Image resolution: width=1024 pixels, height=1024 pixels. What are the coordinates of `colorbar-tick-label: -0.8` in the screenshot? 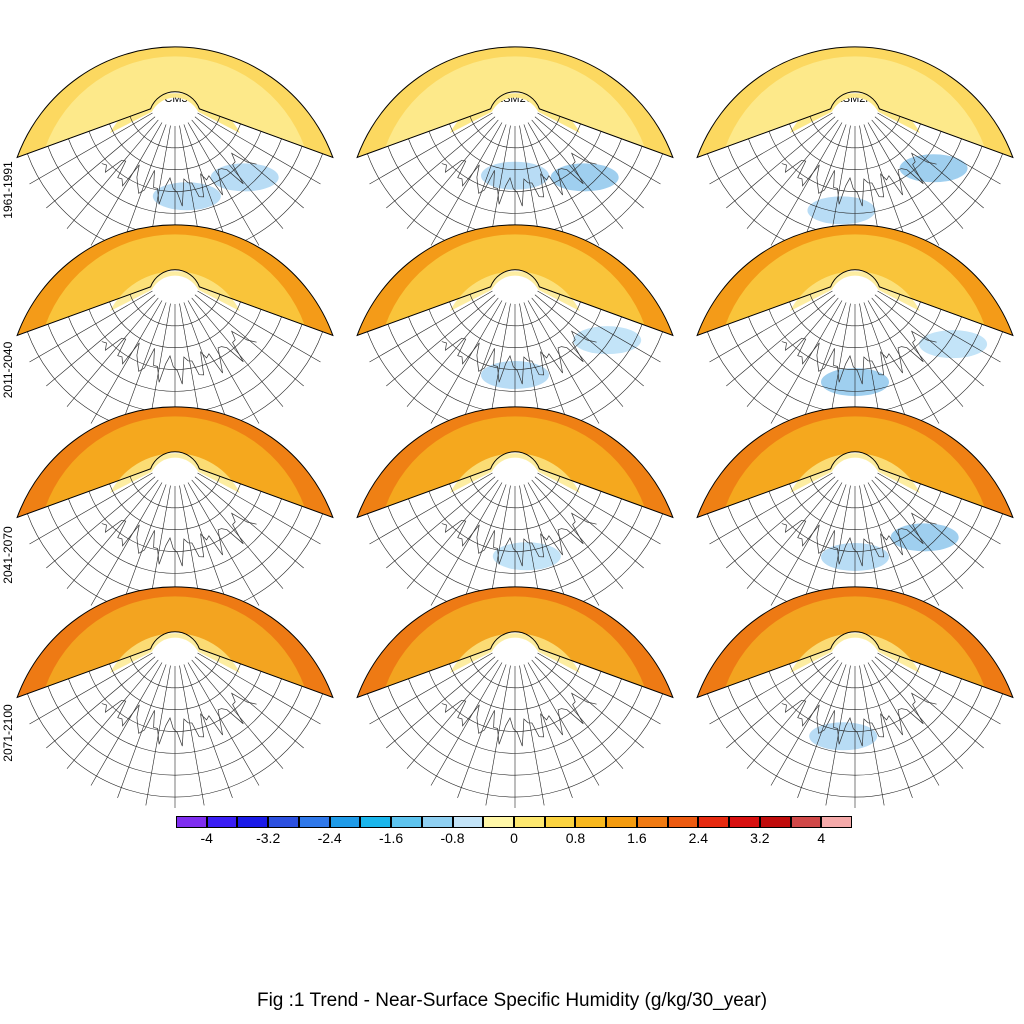 It's located at (452, 838).